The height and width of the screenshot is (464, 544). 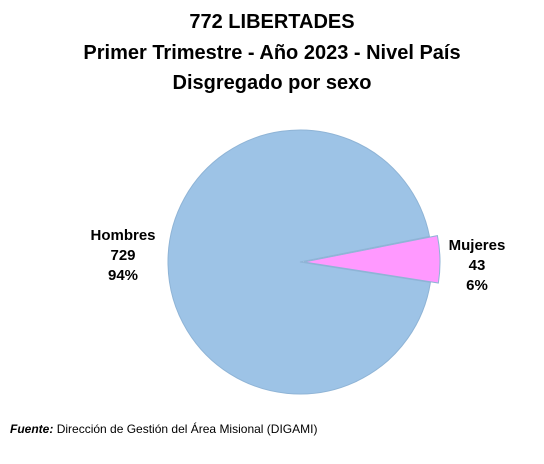 I want to click on slice-label-mujeres: Mujeres 43 6%, so click(x=477, y=266).